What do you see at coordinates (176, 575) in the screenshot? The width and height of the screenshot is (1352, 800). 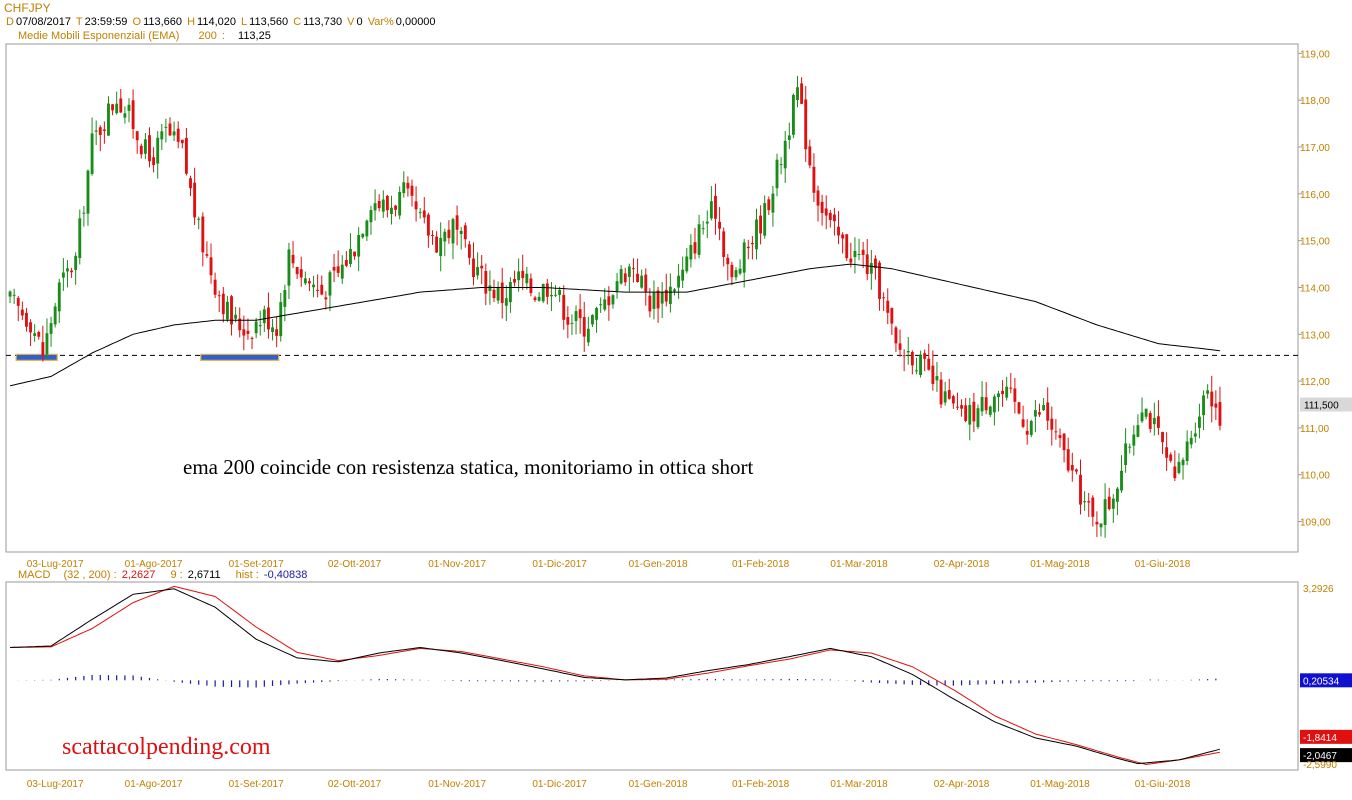 I see `signal-period: 9 :` at bounding box center [176, 575].